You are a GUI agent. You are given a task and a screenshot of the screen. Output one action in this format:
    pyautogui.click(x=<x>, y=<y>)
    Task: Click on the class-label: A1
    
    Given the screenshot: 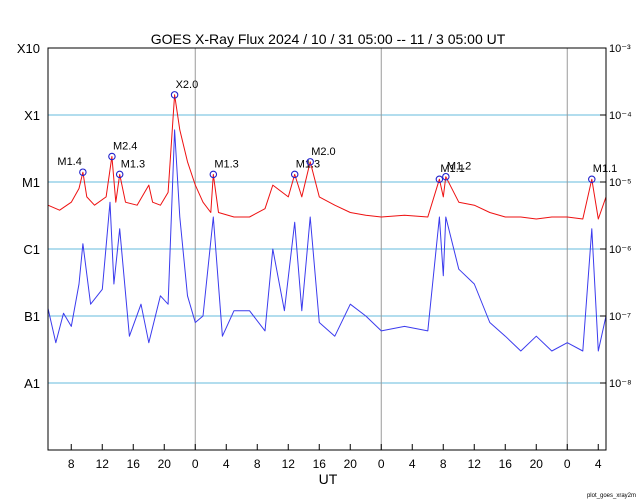 What is the action you would take?
    pyautogui.click(x=32, y=383)
    